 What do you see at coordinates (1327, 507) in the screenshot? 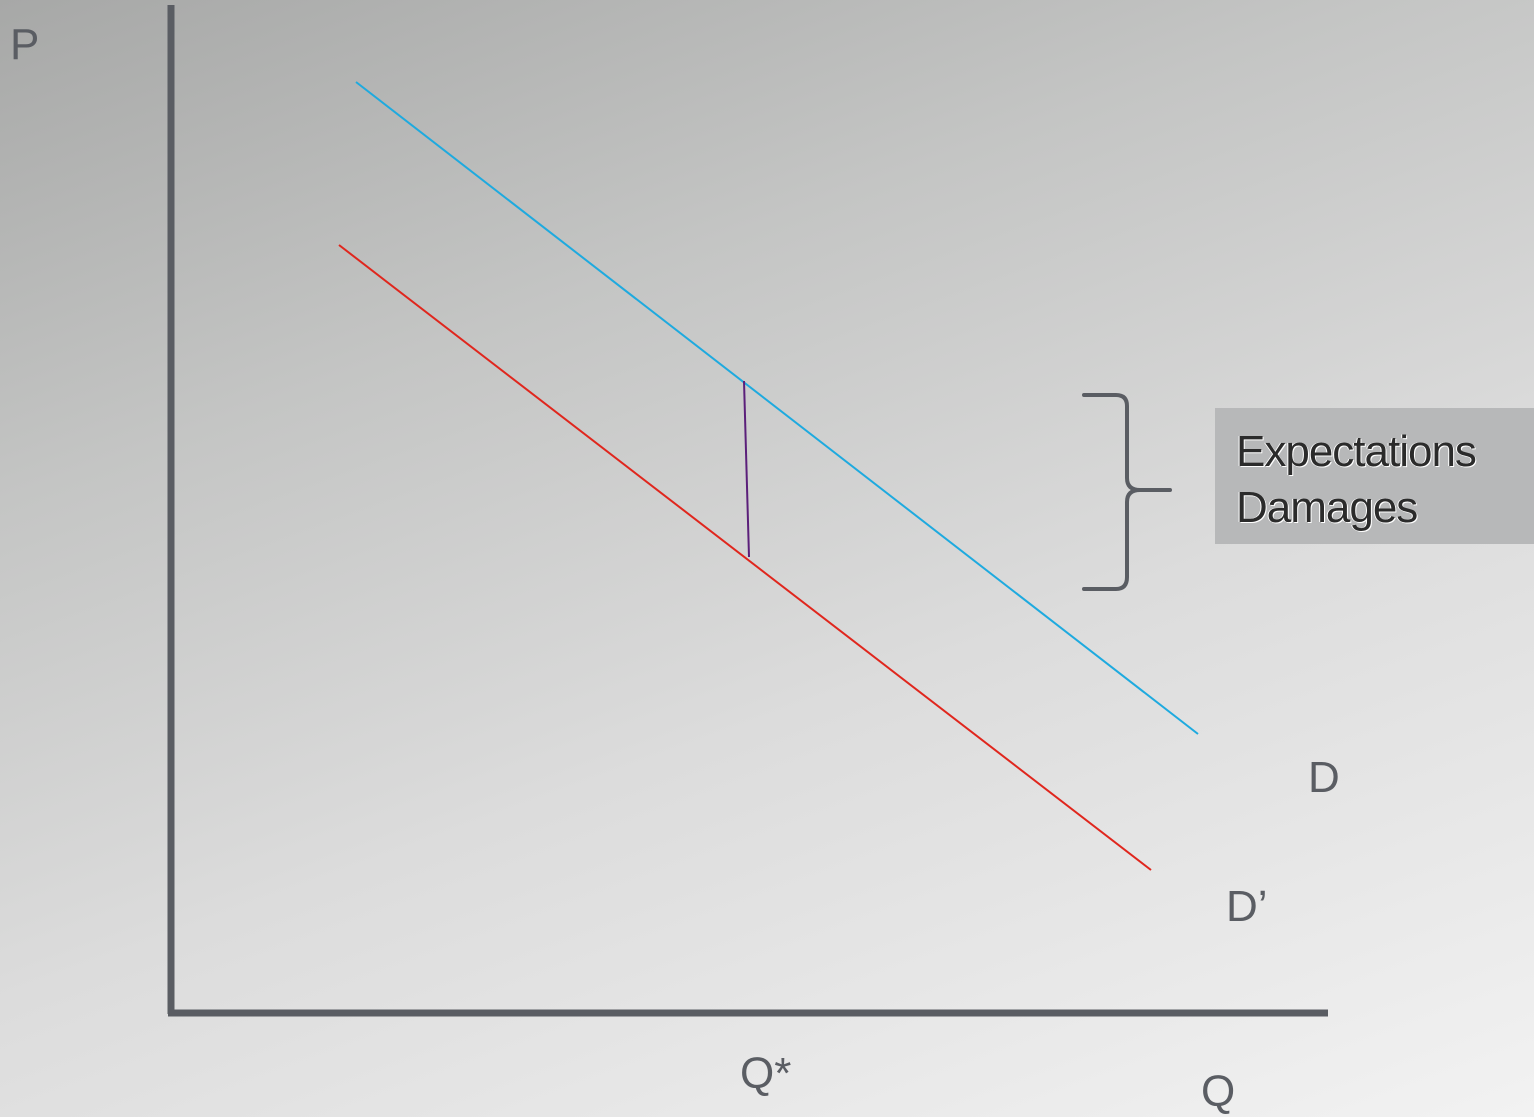
I see `callout-line-damages: Damages` at bounding box center [1327, 507].